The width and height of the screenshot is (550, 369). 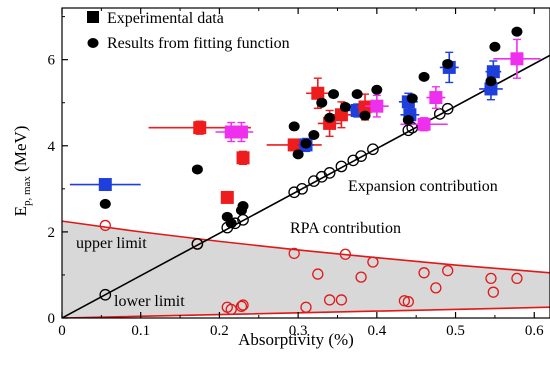 What do you see at coordinates (149, 301) in the screenshot?
I see `lower-limit-label: lower limit` at bounding box center [149, 301].